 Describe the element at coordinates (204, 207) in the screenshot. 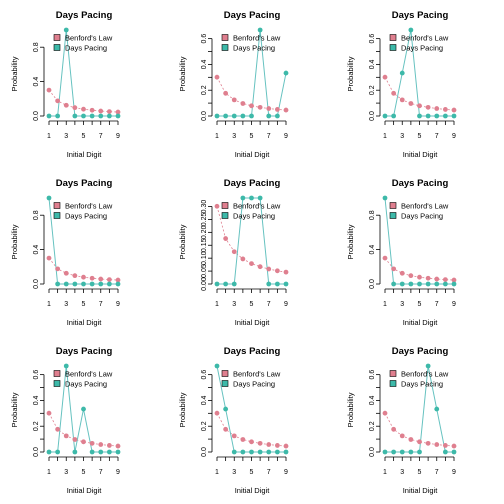

I see `y-tick-label: 0.30` at that location.